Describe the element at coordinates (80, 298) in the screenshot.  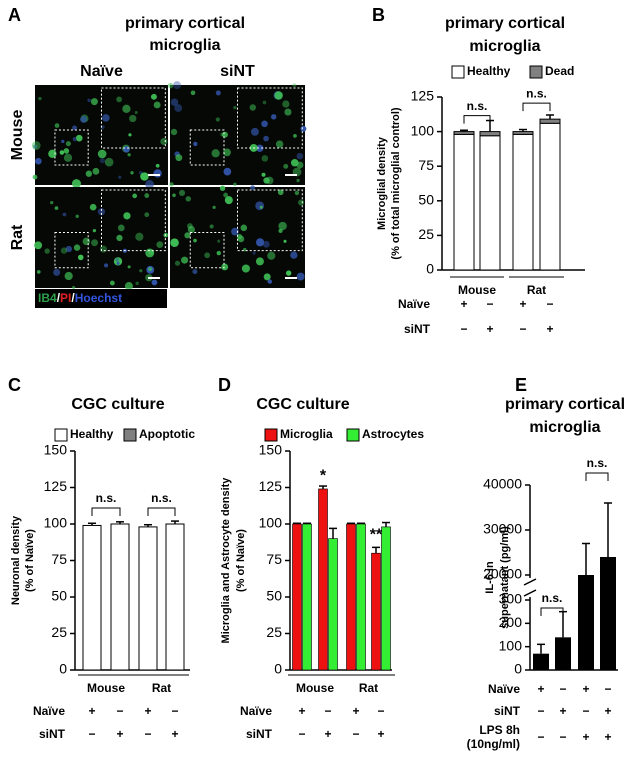
I see `stain-label: IB4/PI/Hoechst` at that location.